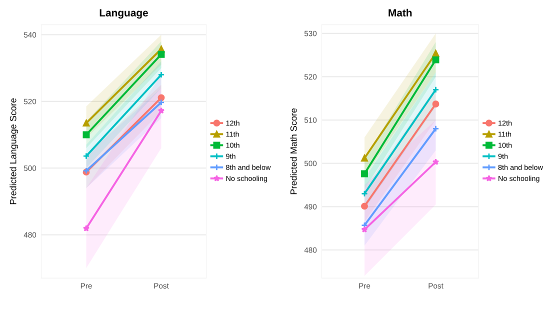 The image size is (550, 309). What do you see at coordinates (124, 14) in the screenshot?
I see `chart-title: Language` at bounding box center [124, 14].